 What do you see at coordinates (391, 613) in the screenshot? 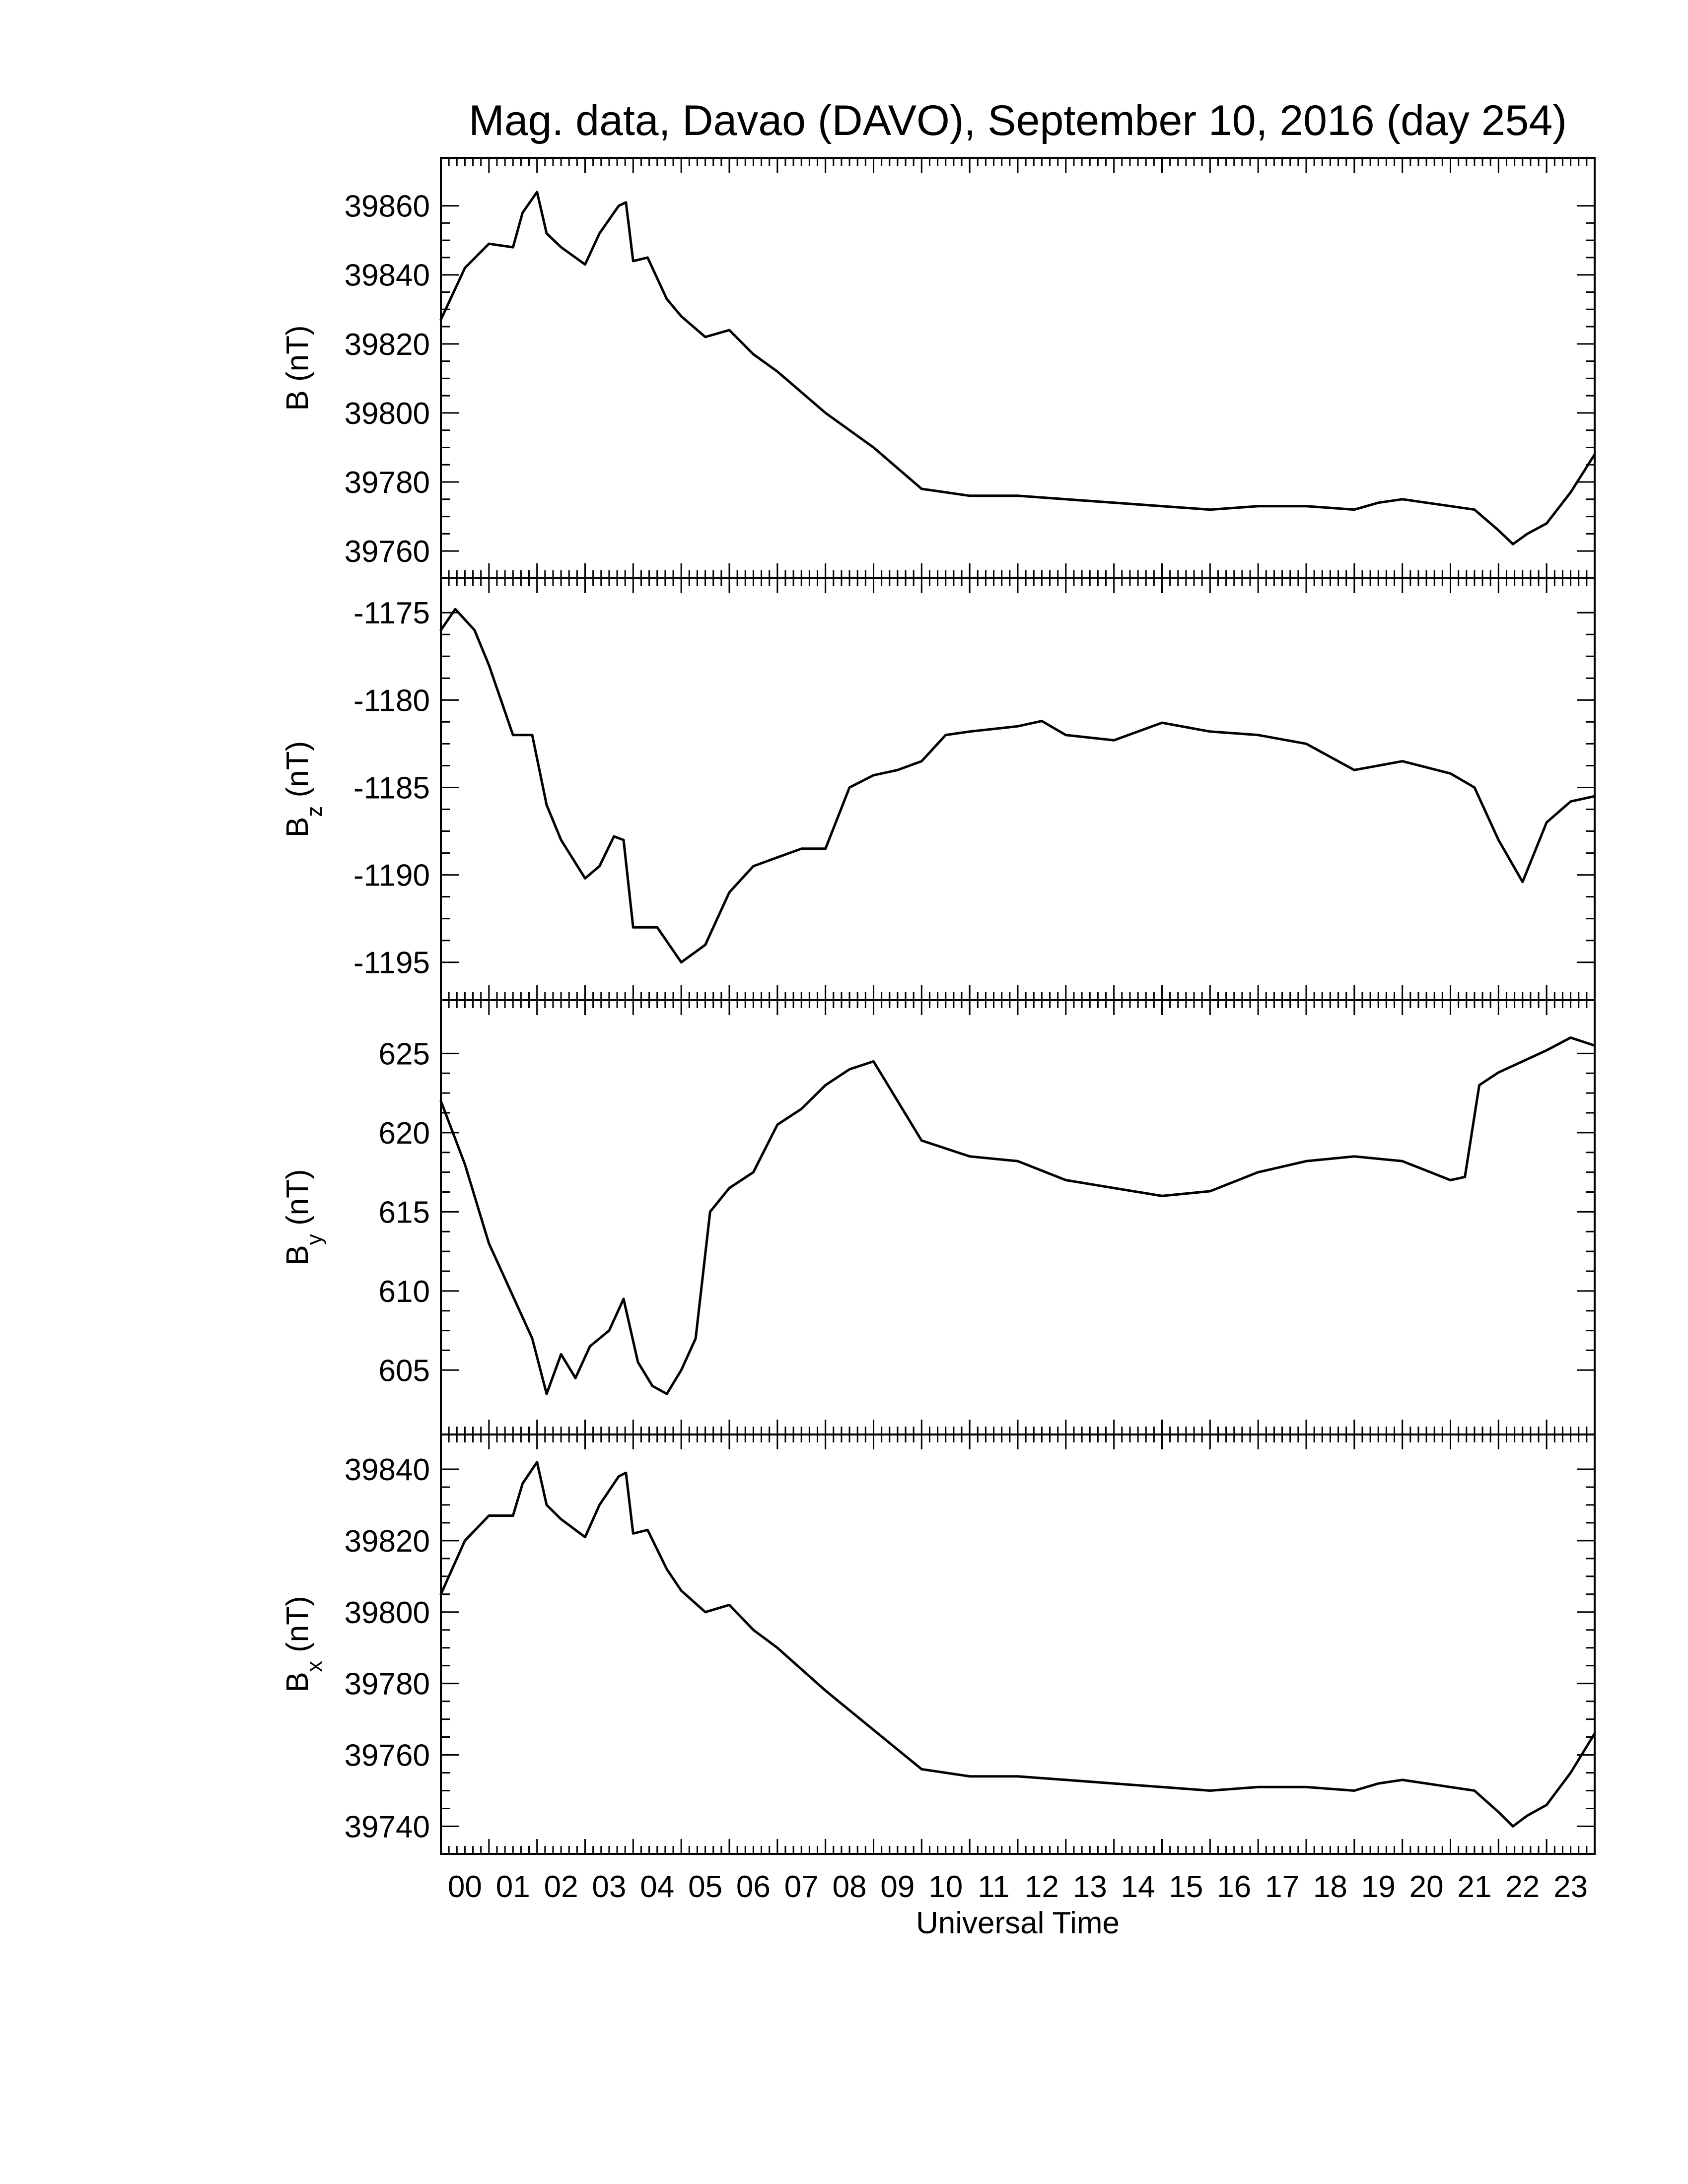
I see `y-tick-label: -1175` at bounding box center [391, 613].